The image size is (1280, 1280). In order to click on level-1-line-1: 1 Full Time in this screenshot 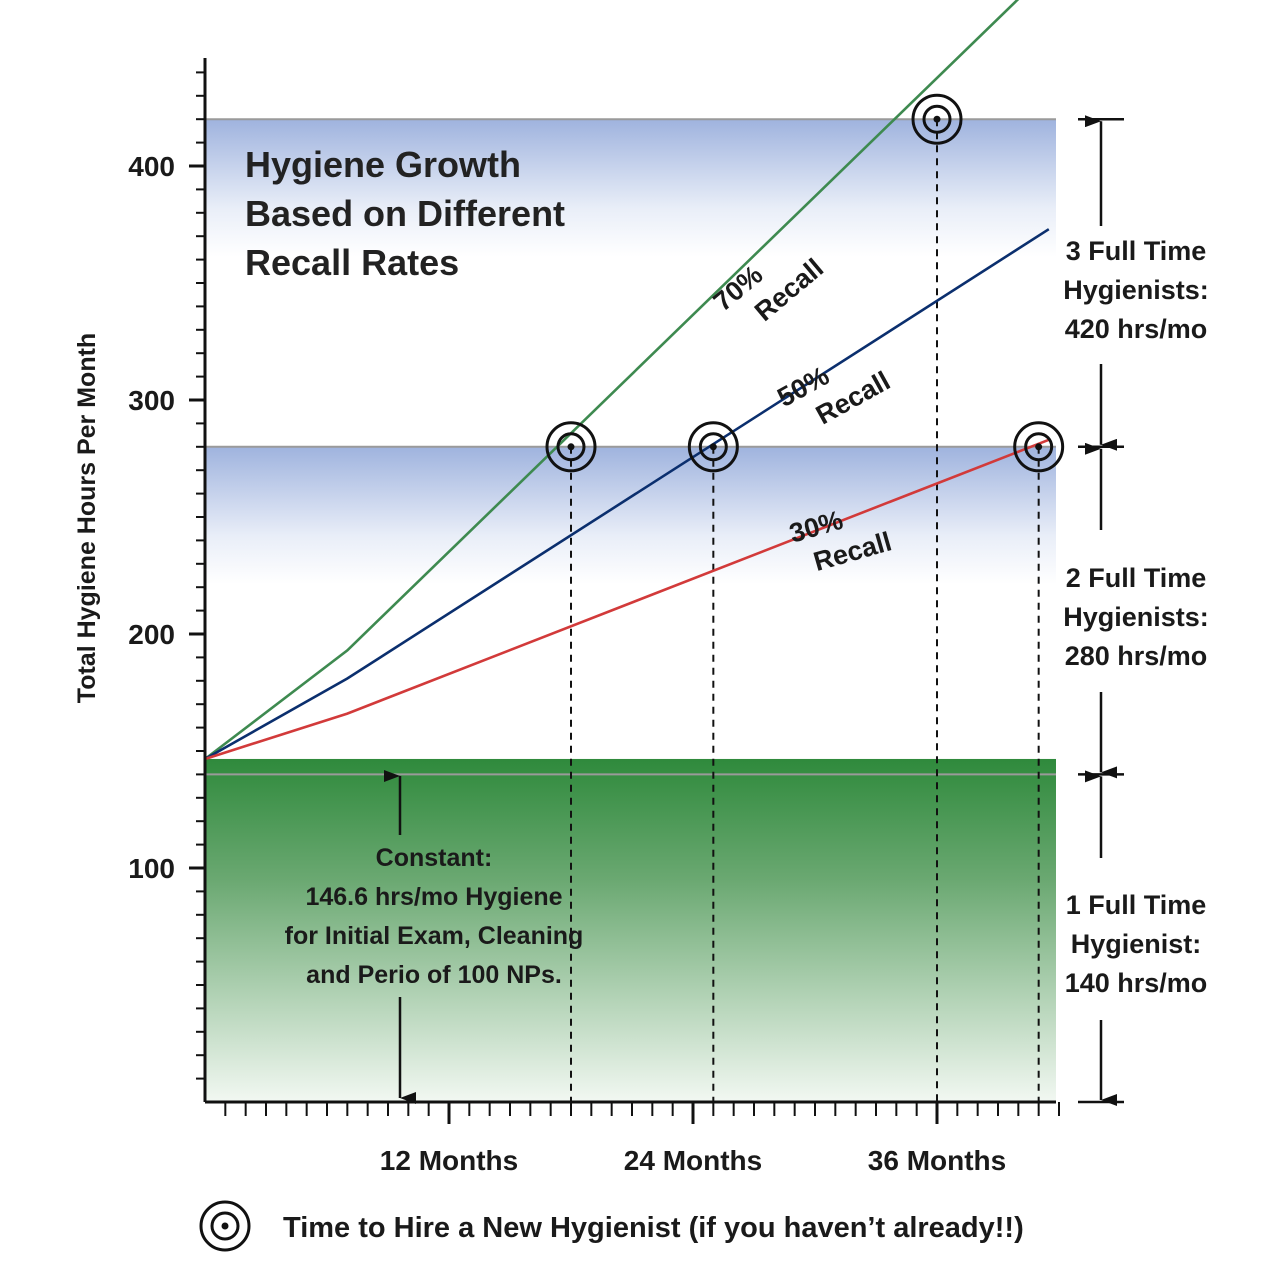, I will do `click(1136, 905)`.